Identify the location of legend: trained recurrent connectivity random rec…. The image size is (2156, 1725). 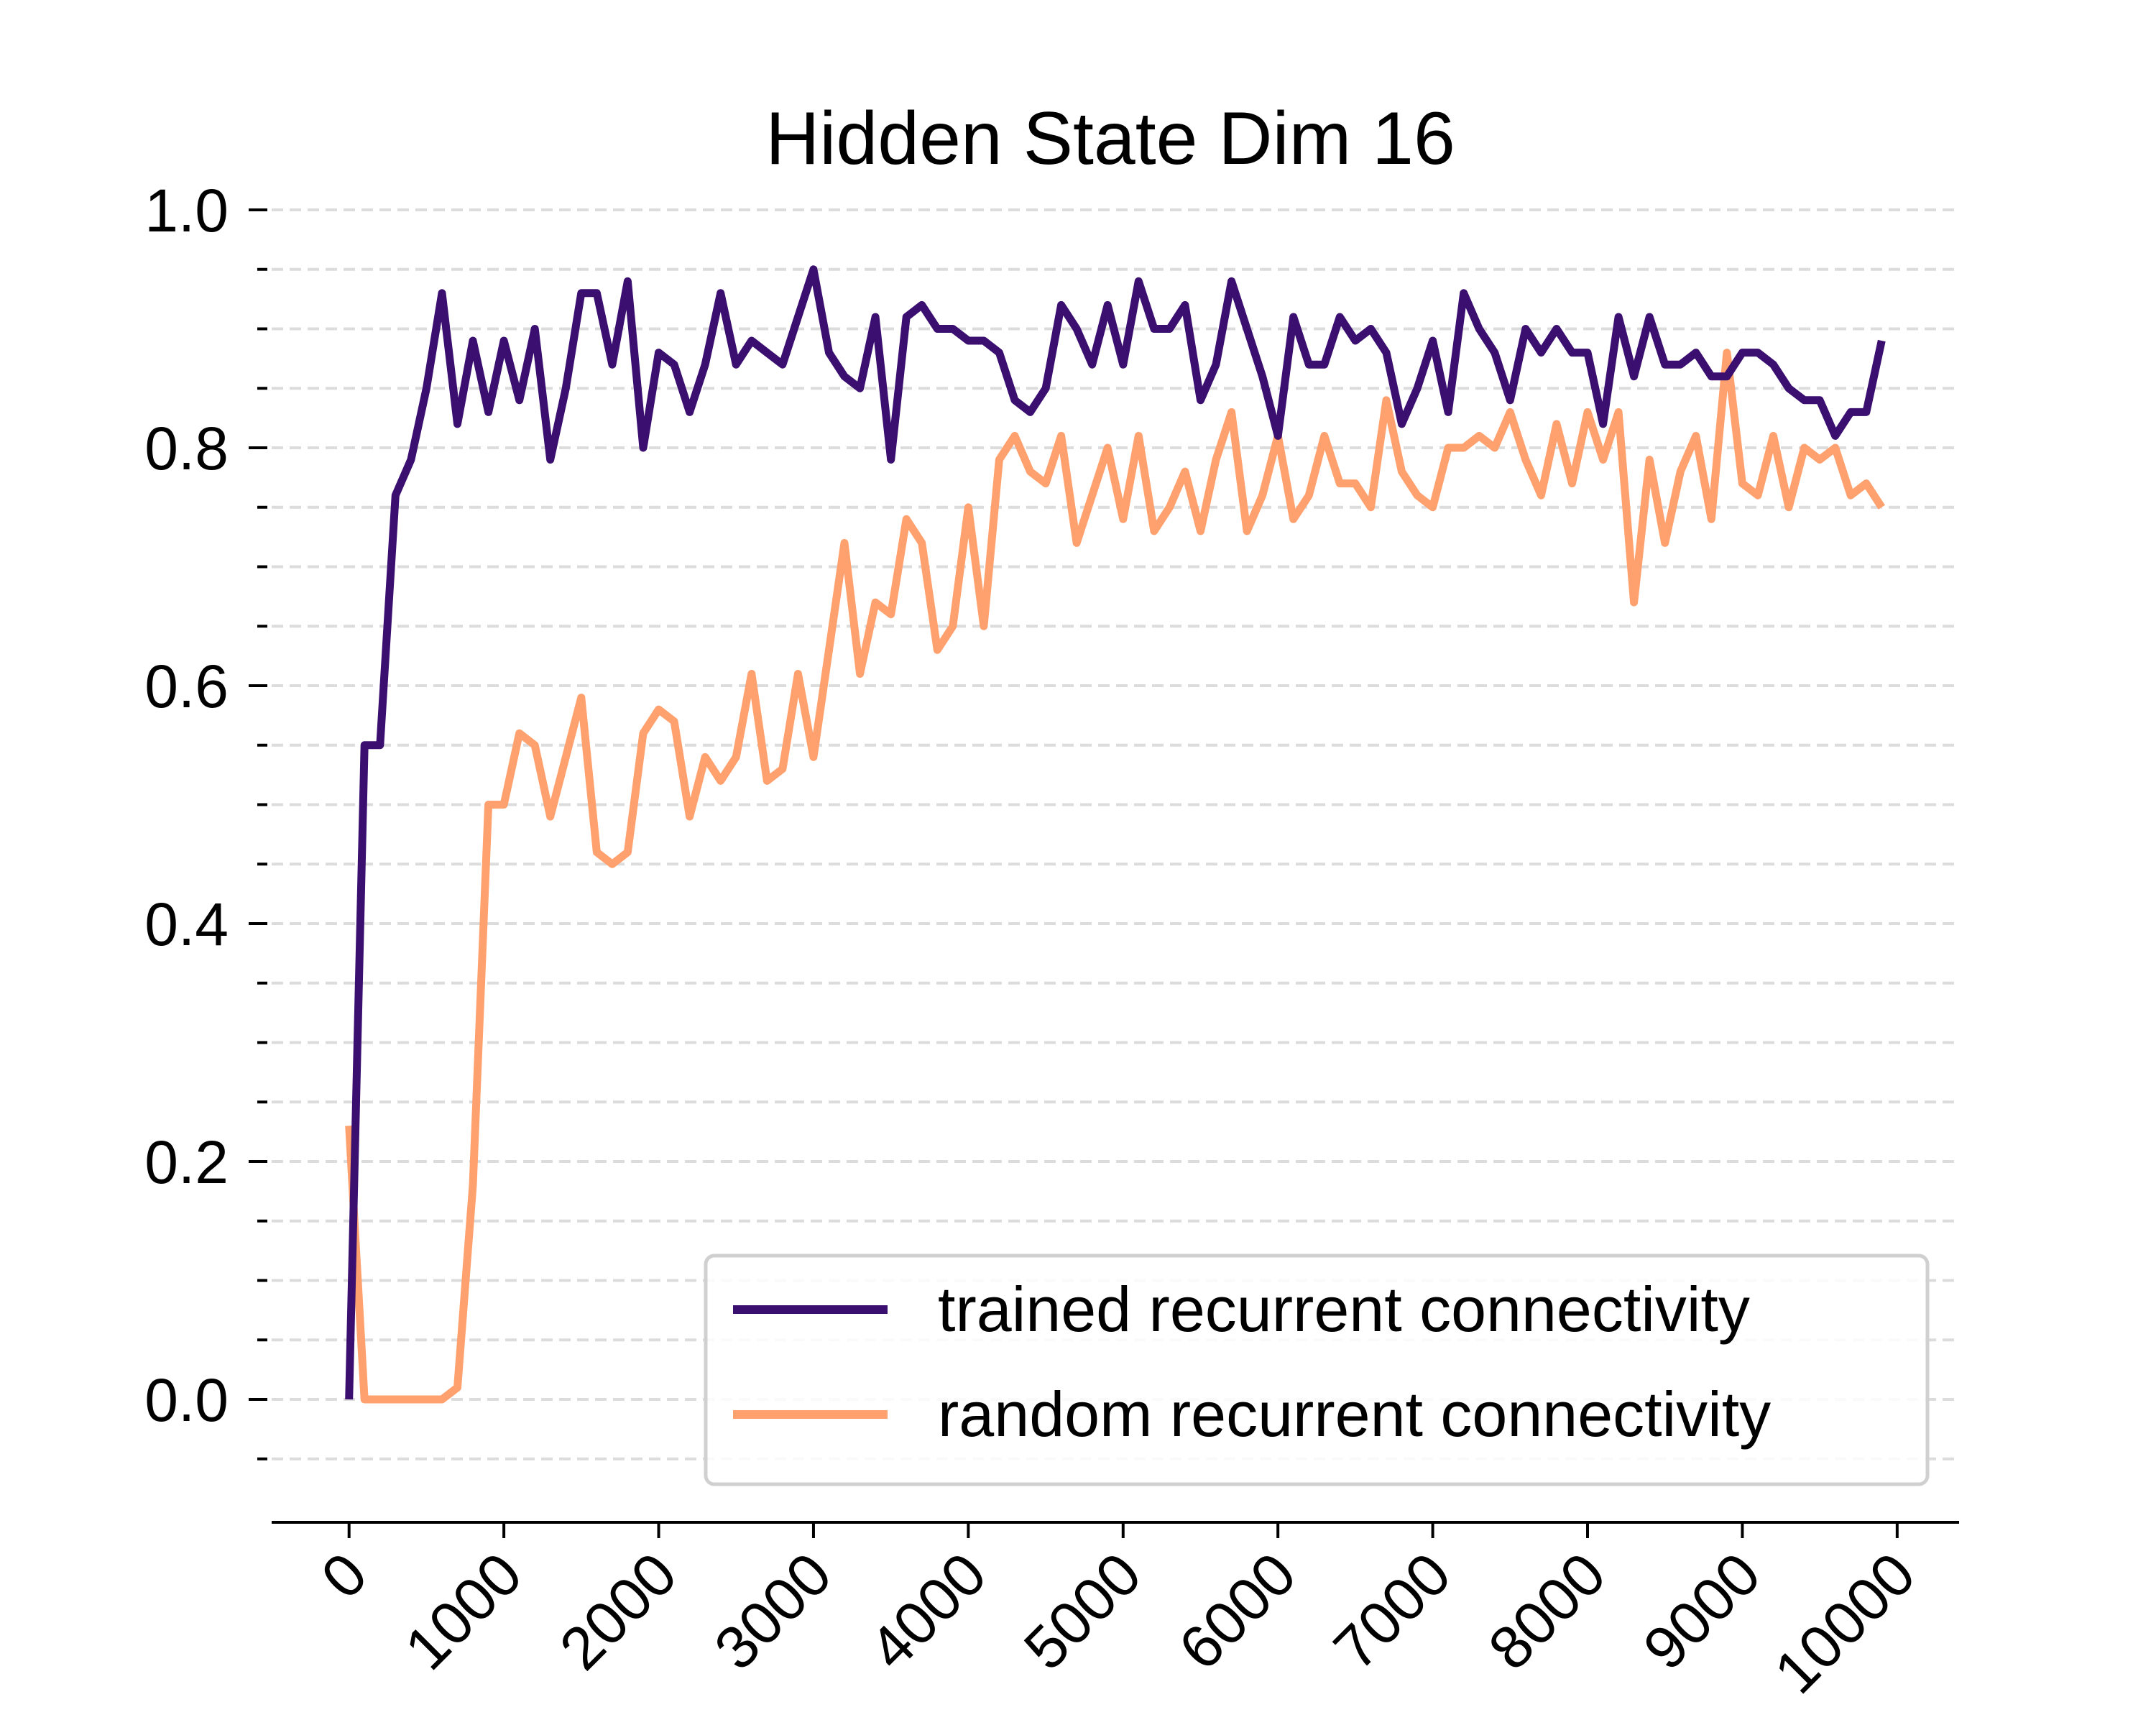
(1317, 1370).